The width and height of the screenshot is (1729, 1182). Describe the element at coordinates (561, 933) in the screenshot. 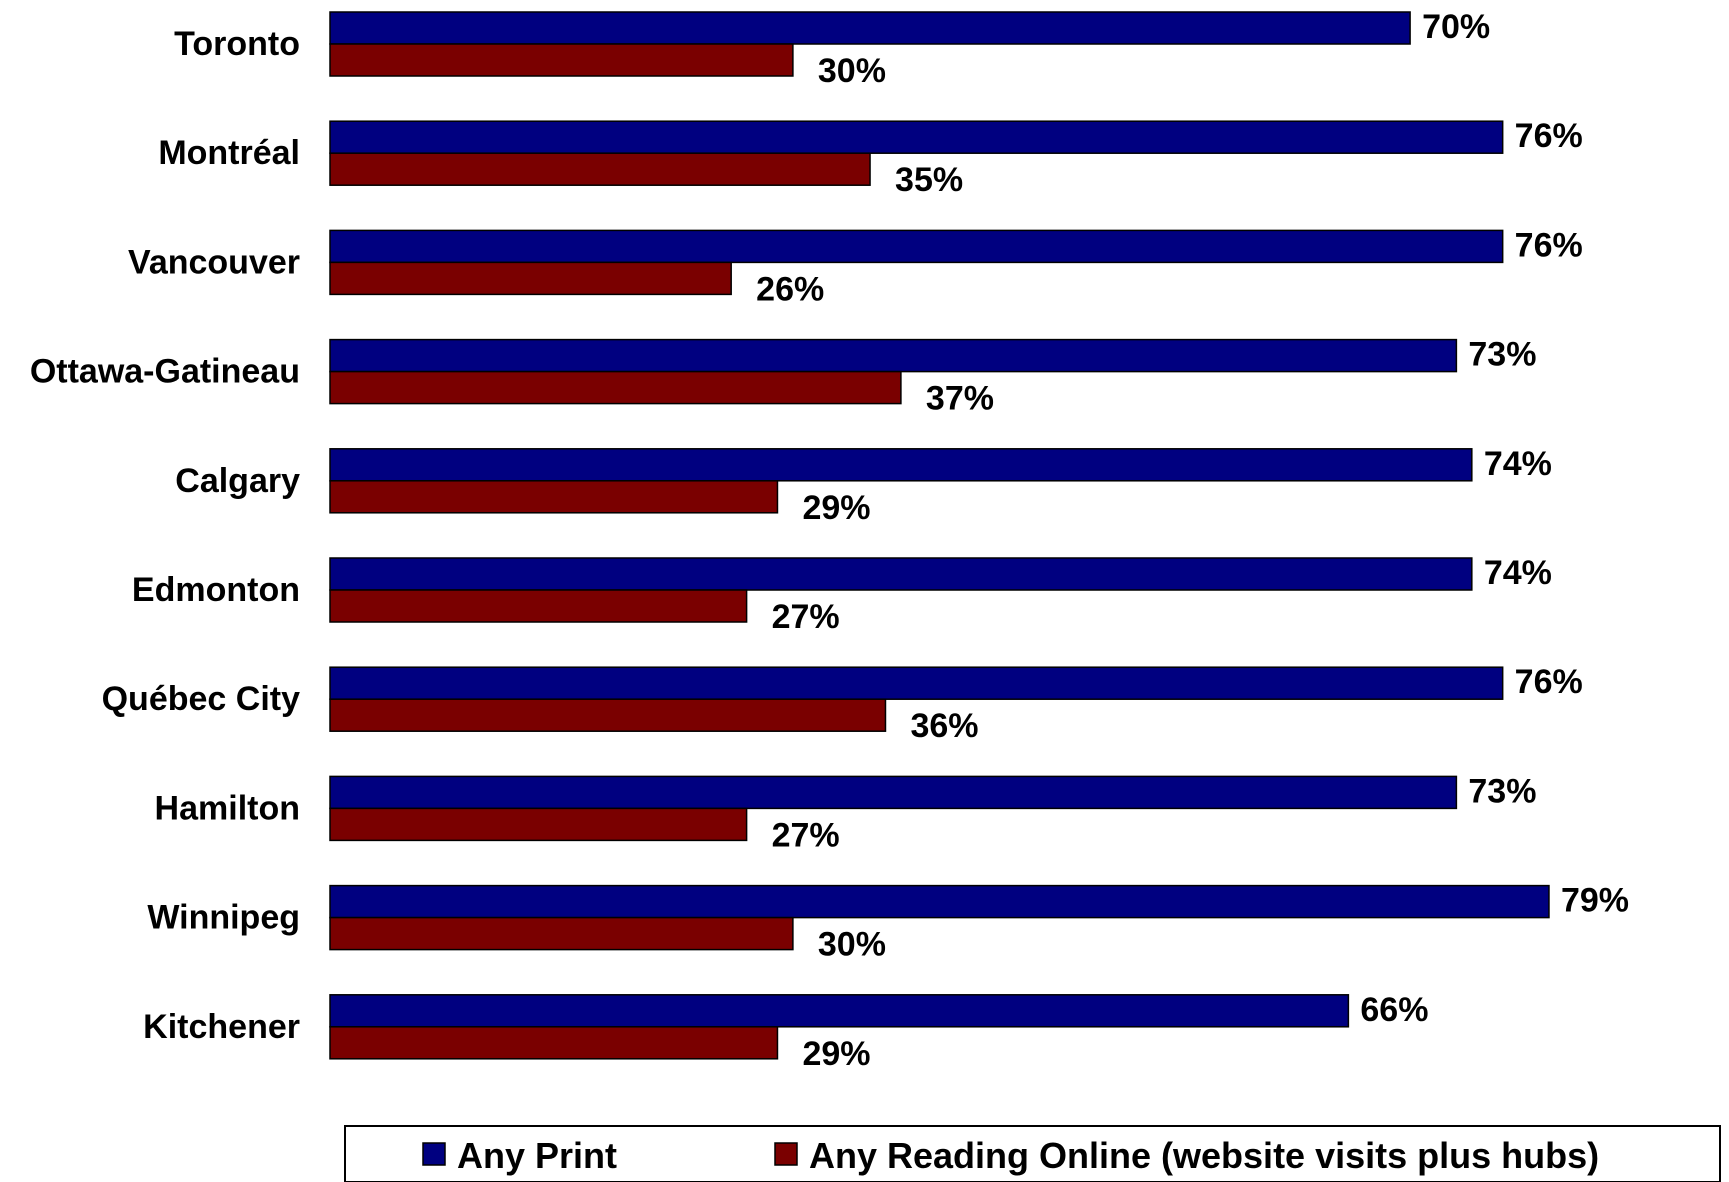

I see `bar-any-reading-online-winnipeg` at that location.